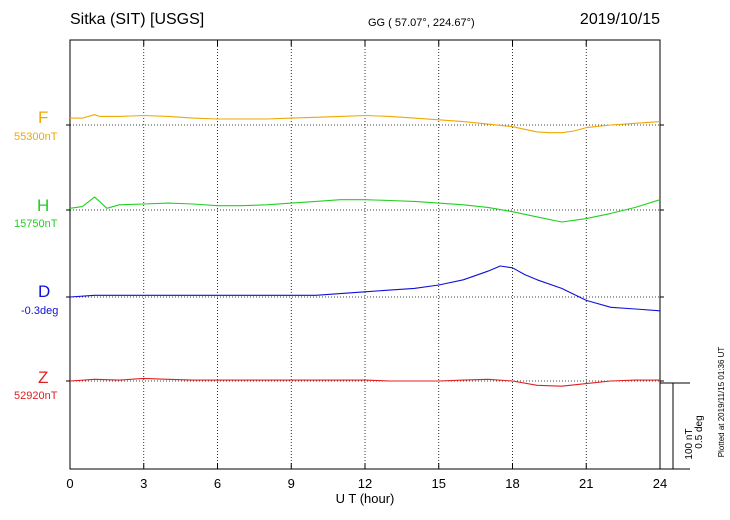  Describe the element at coordinates (365, 498) in the screenshot. I see `x-axis-label: U T (hour)` at that location.